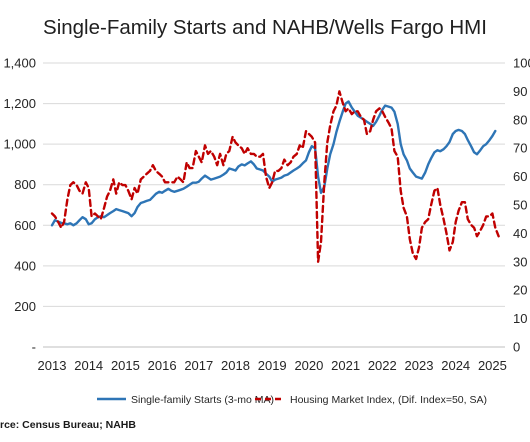  I want to click on x-tick-label: 2022, so click(382, 365).